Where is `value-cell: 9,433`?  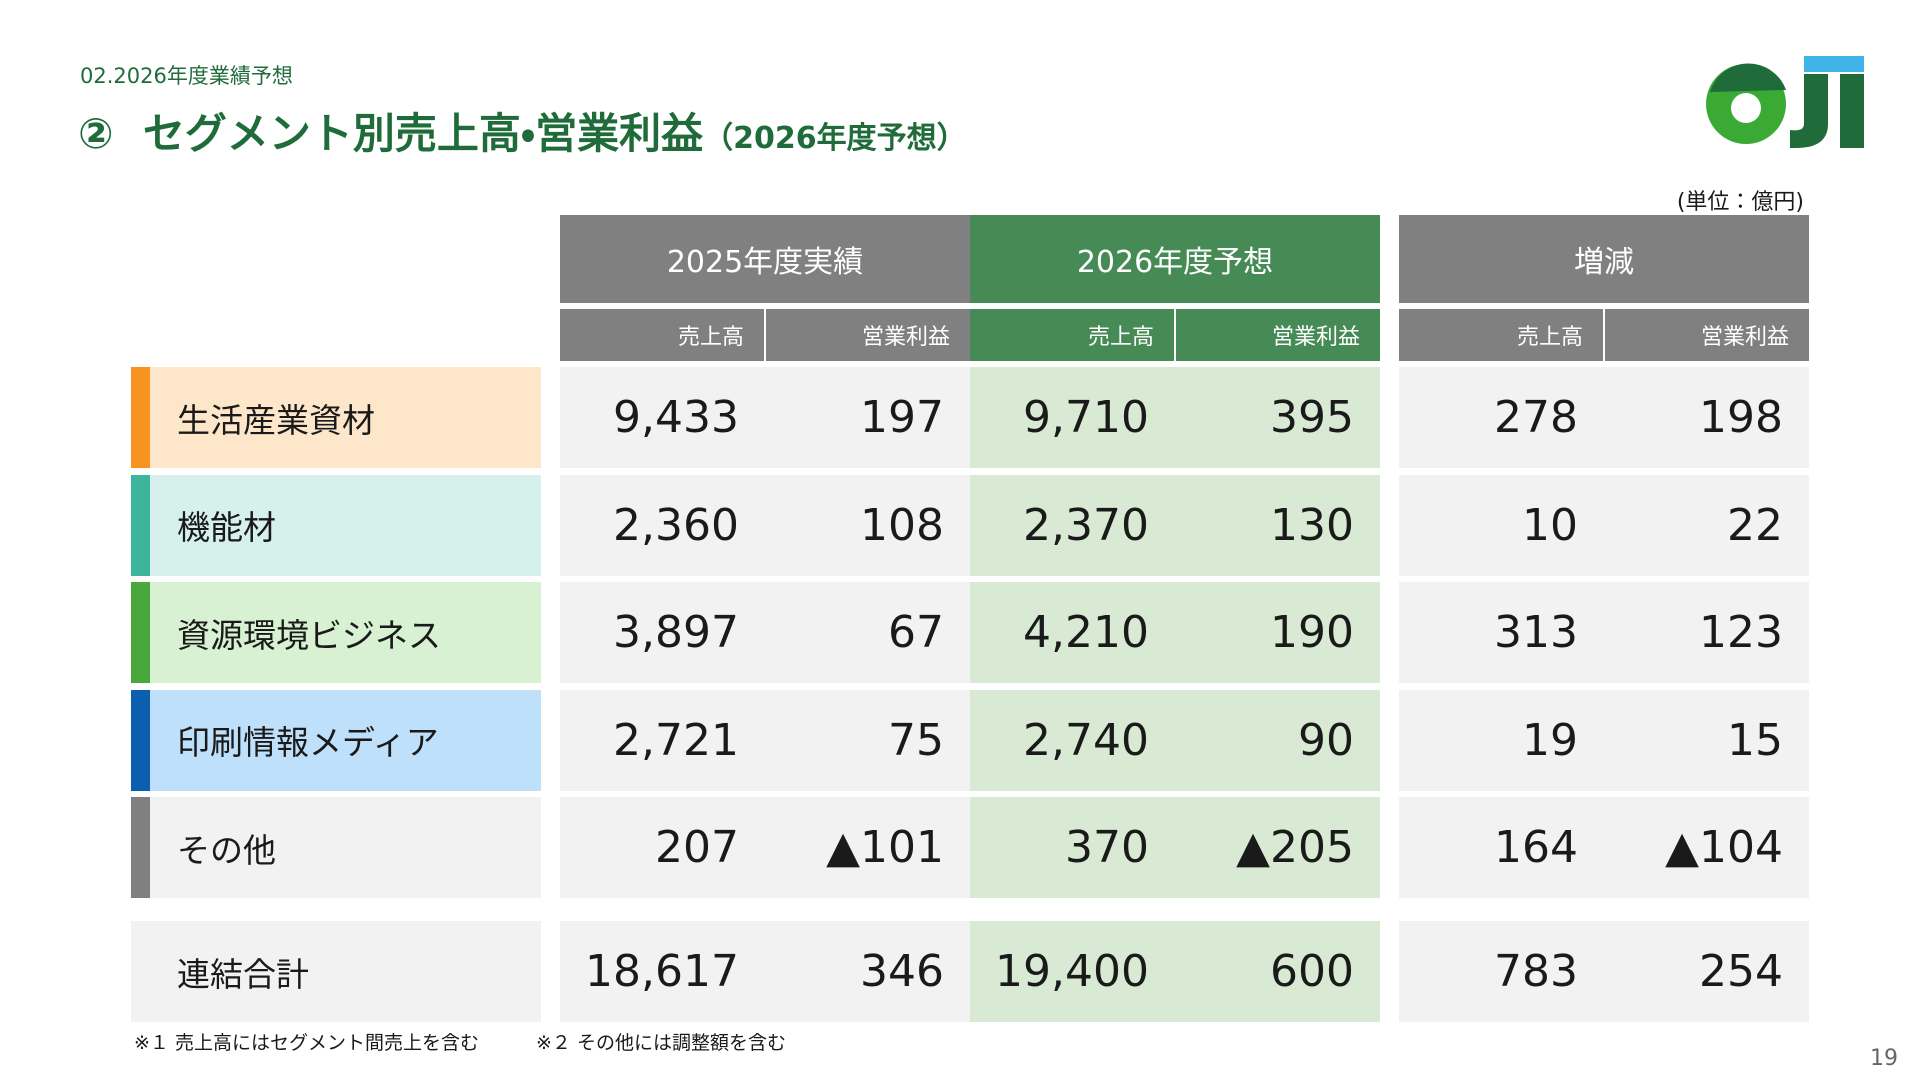 value-cell: 9,433 is located at coordinates (662, 417).